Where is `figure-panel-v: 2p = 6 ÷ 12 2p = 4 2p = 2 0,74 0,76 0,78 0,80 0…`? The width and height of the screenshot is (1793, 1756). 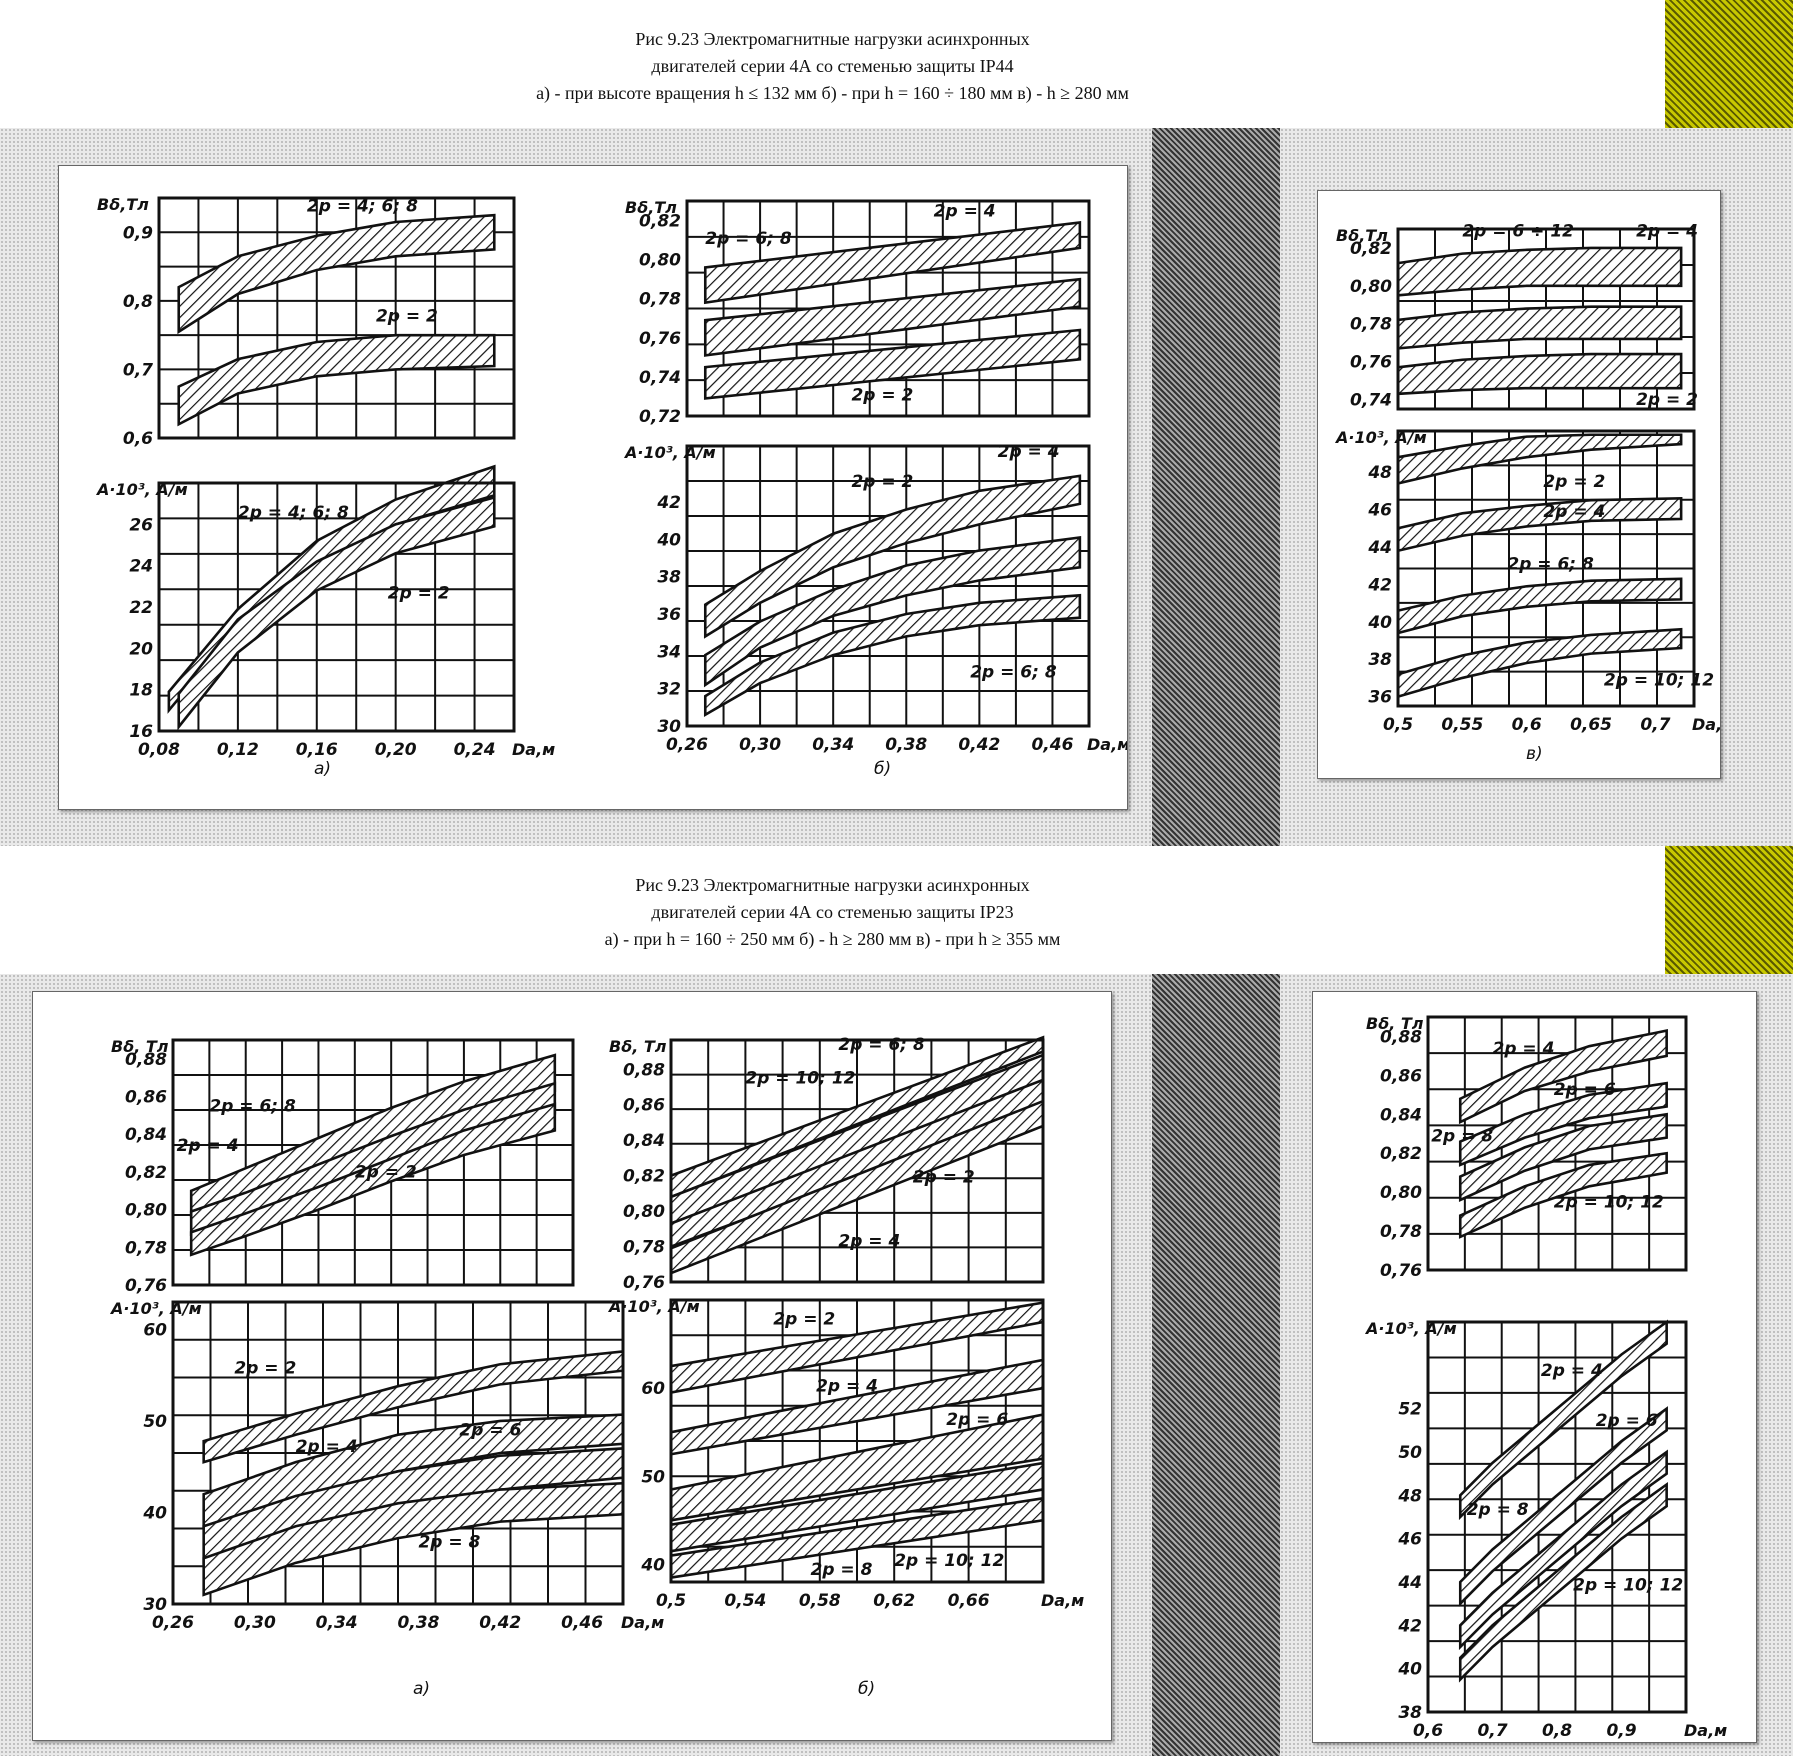 figure-panel-v: 2p = 6 ÷ 12 2p = 4 2p = 2 0,74 0,76 0,78 0,80 0… is located at coordinates (1519, 484).